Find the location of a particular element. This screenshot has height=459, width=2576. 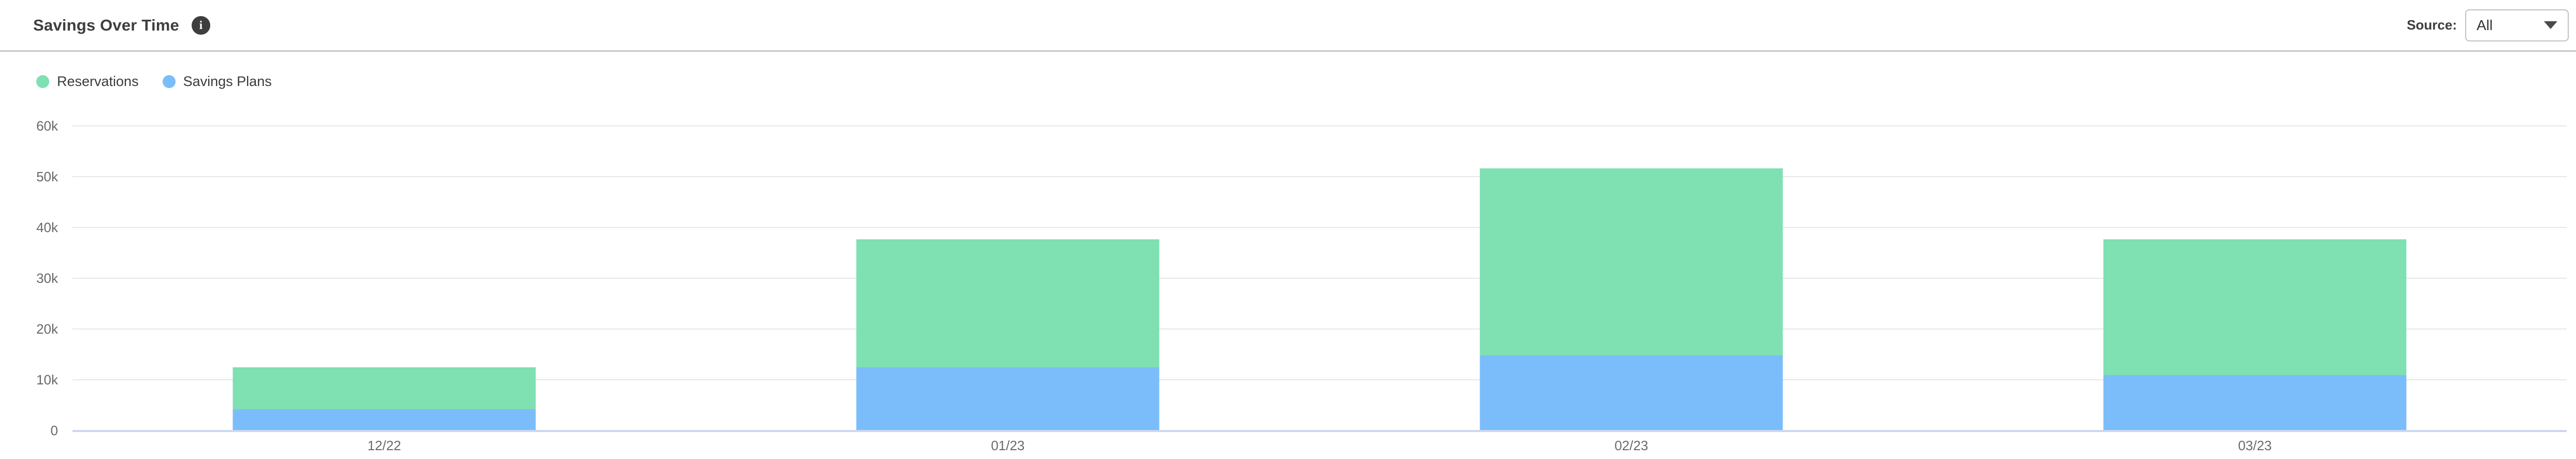

y-tick-label: 30k is located at coordinates (47, 278).